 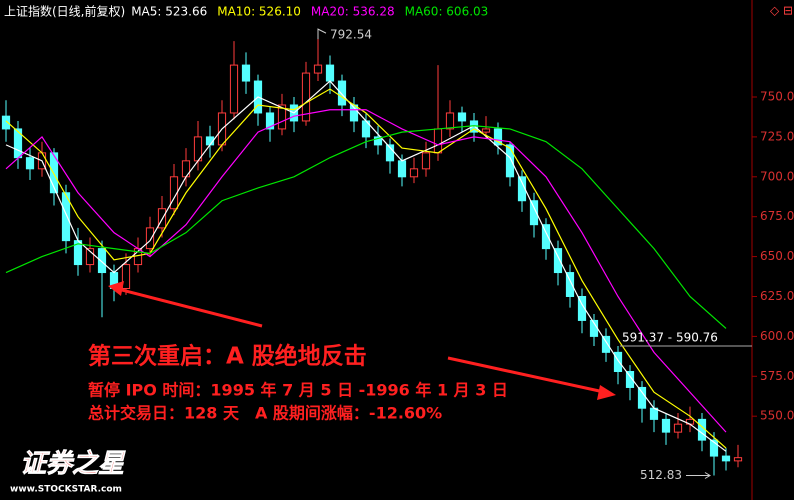 What do you see at coordinates (298, 390) in the screenshot?
I see `note: 暂停 IPO 时间：1995 年 7 月 5 日 -1996 年 1 月 3 日` at bounding box center [298, 390].